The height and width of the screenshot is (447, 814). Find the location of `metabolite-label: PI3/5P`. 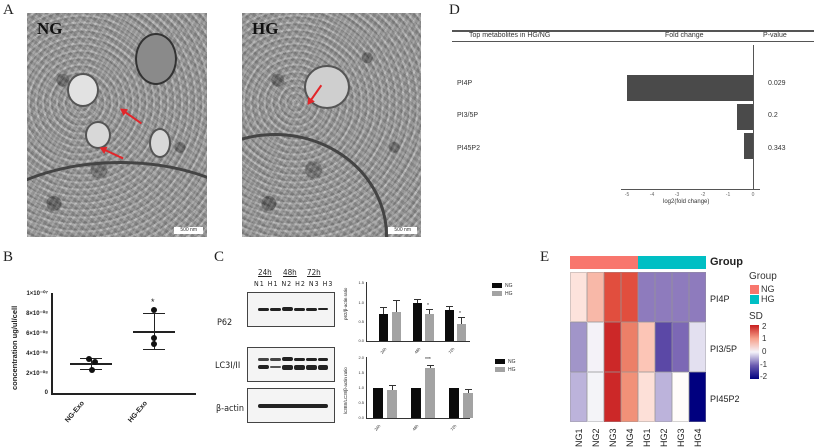

metabolite-label: PI3/5P is located at coordinates (468, 115).